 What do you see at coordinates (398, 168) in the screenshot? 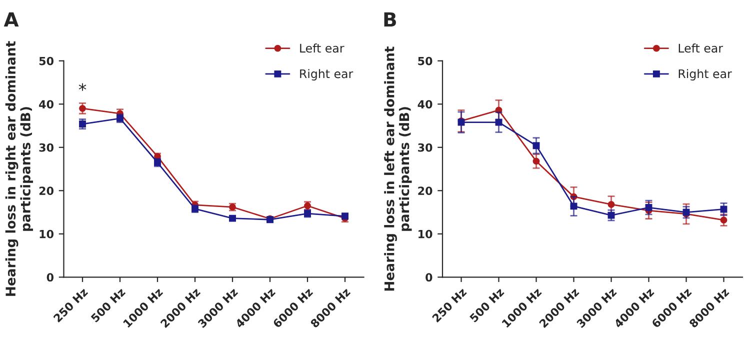
I see `y-axis-title: Hearing loss in left ear dominant participants (dB)` at bounding box center [398, 168].